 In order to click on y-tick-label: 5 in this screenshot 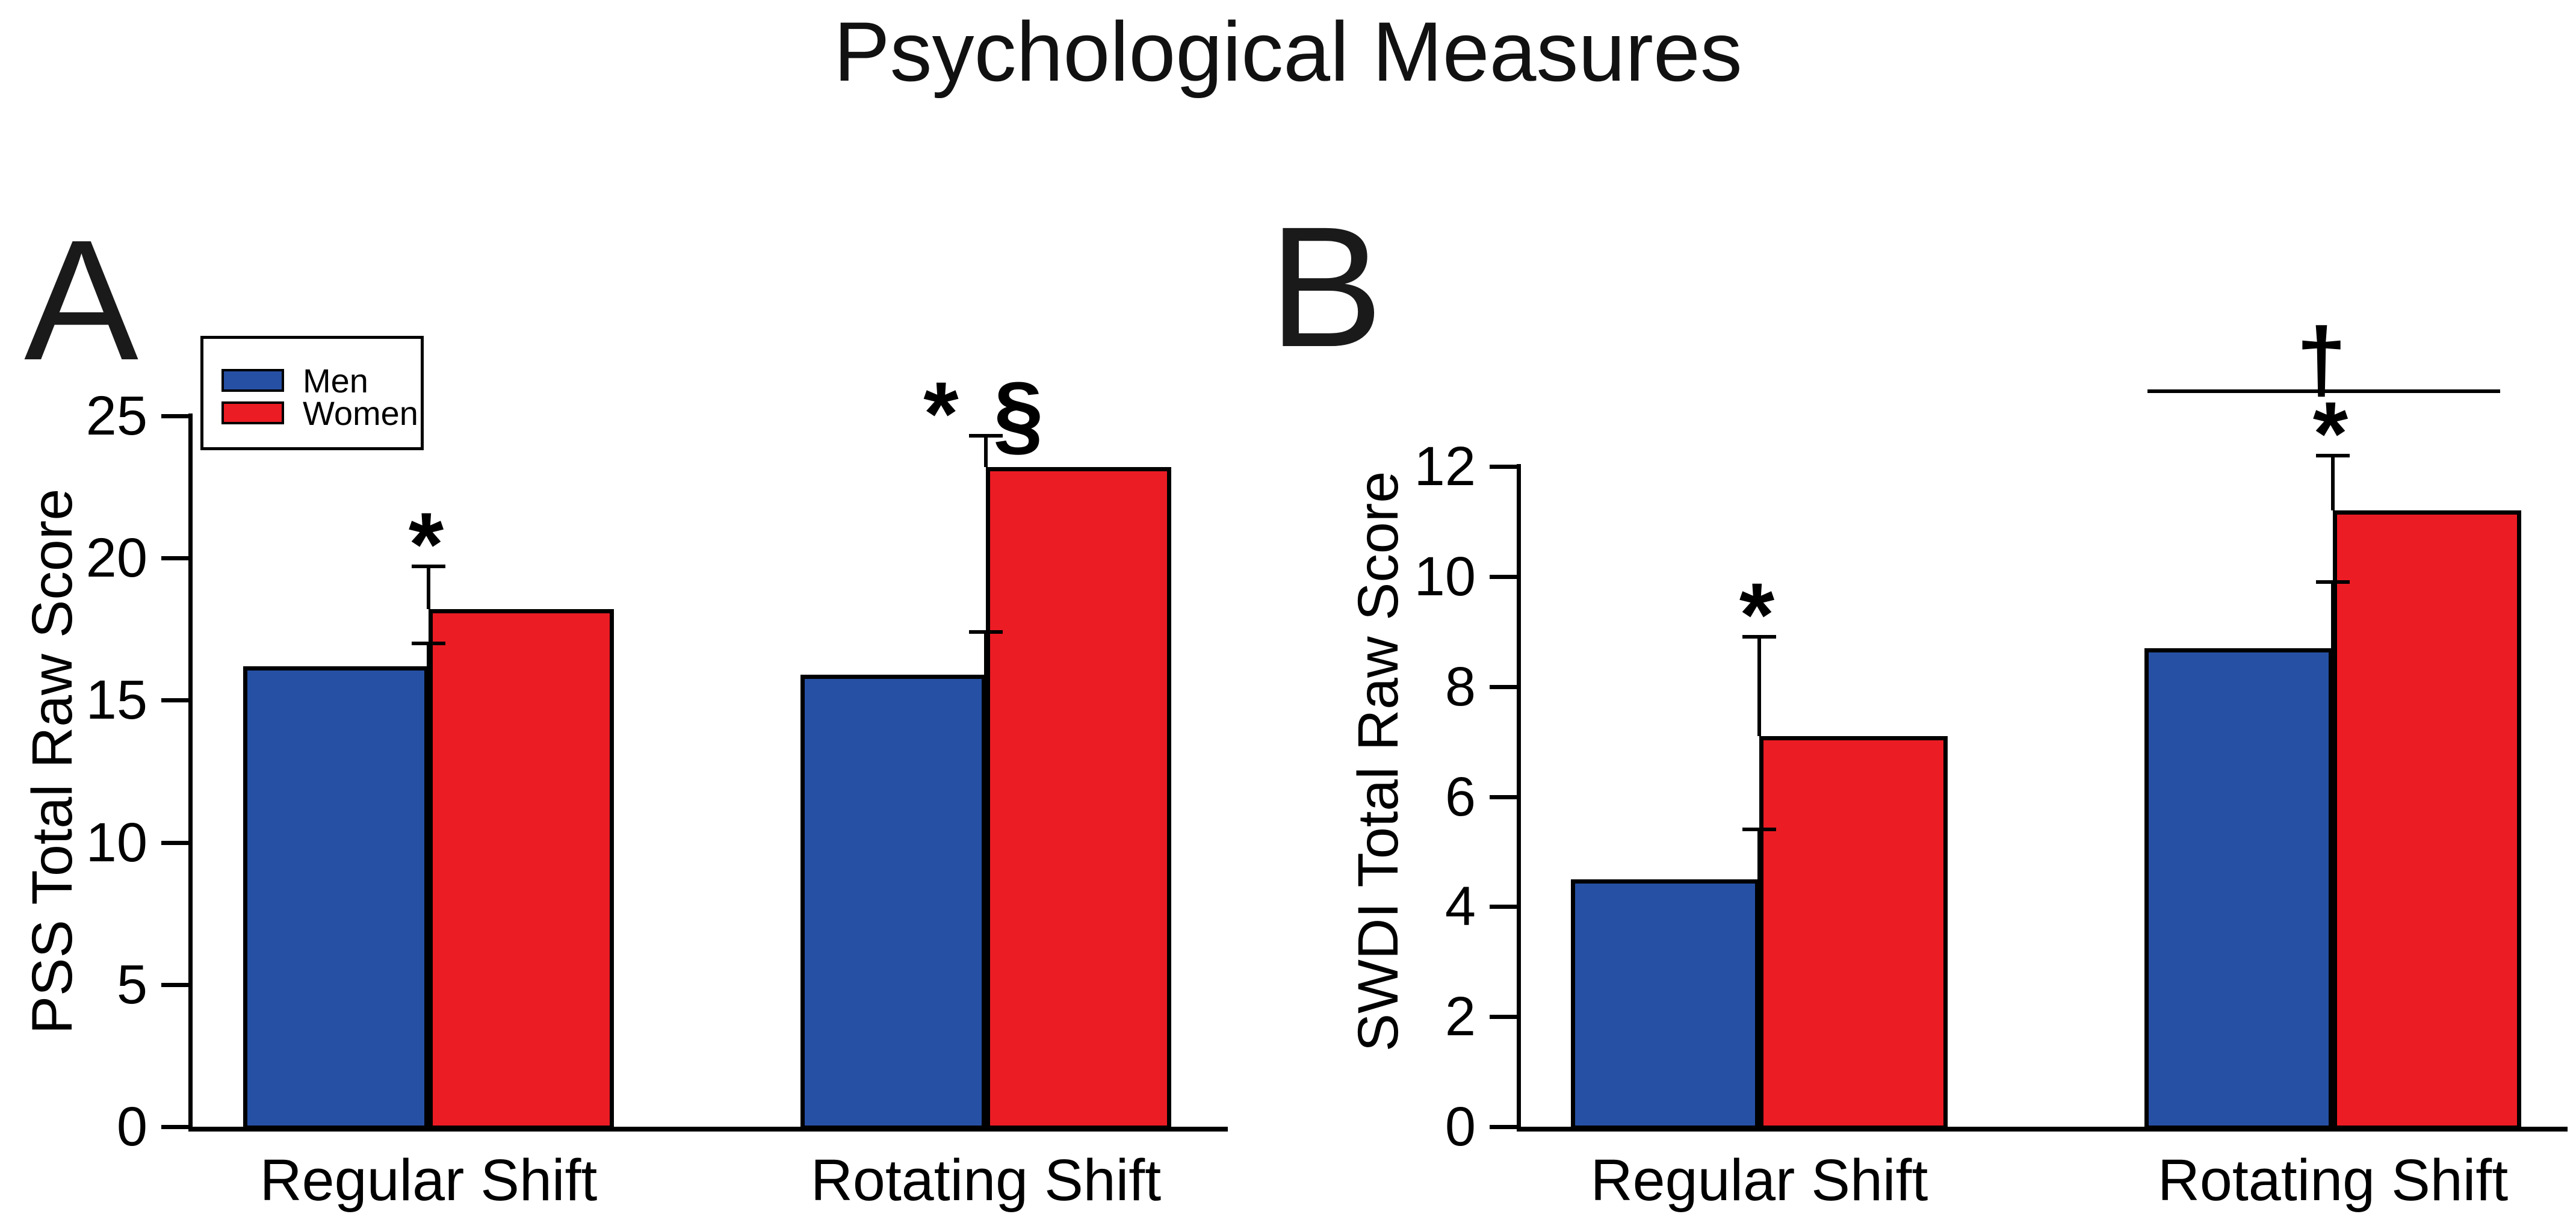, I will do `click(131, 984)`.